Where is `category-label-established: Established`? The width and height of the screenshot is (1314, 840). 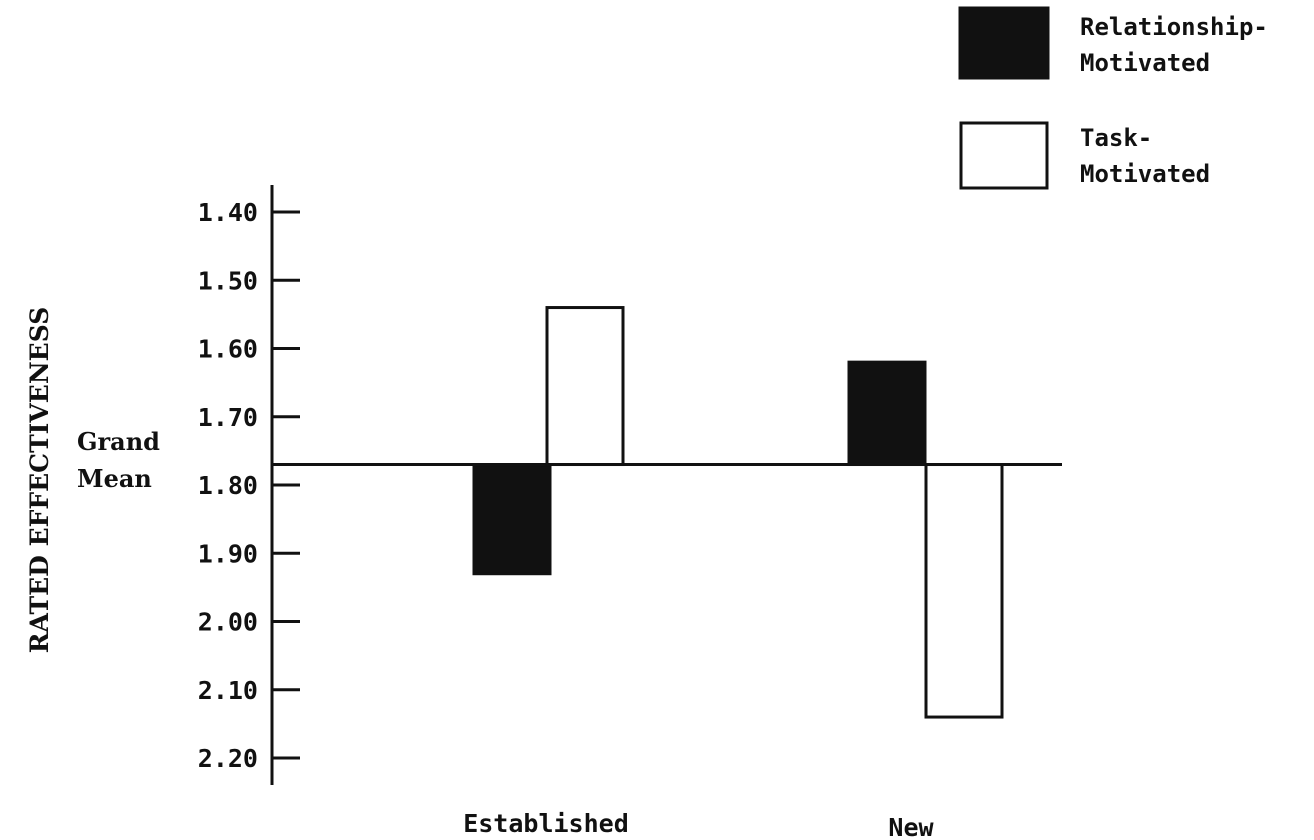 category-label-established: Established is located at coordinates (546, 823).